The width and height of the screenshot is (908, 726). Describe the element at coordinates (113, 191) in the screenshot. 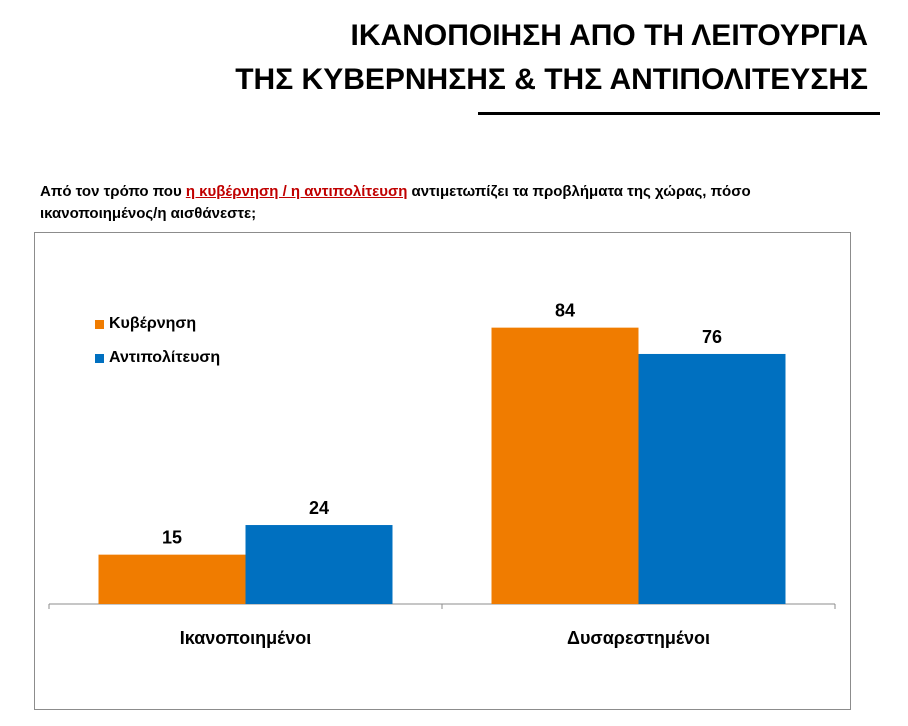

I see `question-text-before: Από τον τρόπο που` at that location.